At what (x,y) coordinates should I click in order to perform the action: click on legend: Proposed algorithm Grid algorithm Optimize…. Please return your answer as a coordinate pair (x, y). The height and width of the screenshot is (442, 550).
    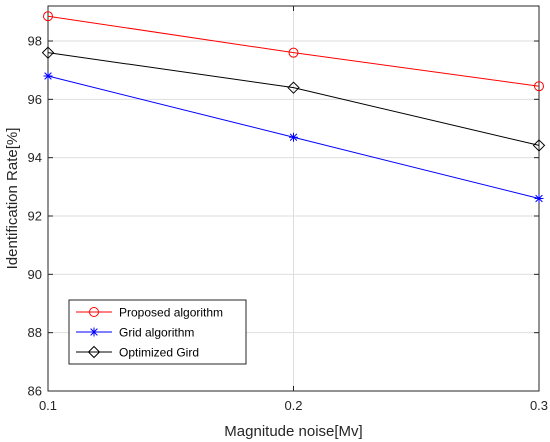
    Looking at the image, I should click on (157, 332).